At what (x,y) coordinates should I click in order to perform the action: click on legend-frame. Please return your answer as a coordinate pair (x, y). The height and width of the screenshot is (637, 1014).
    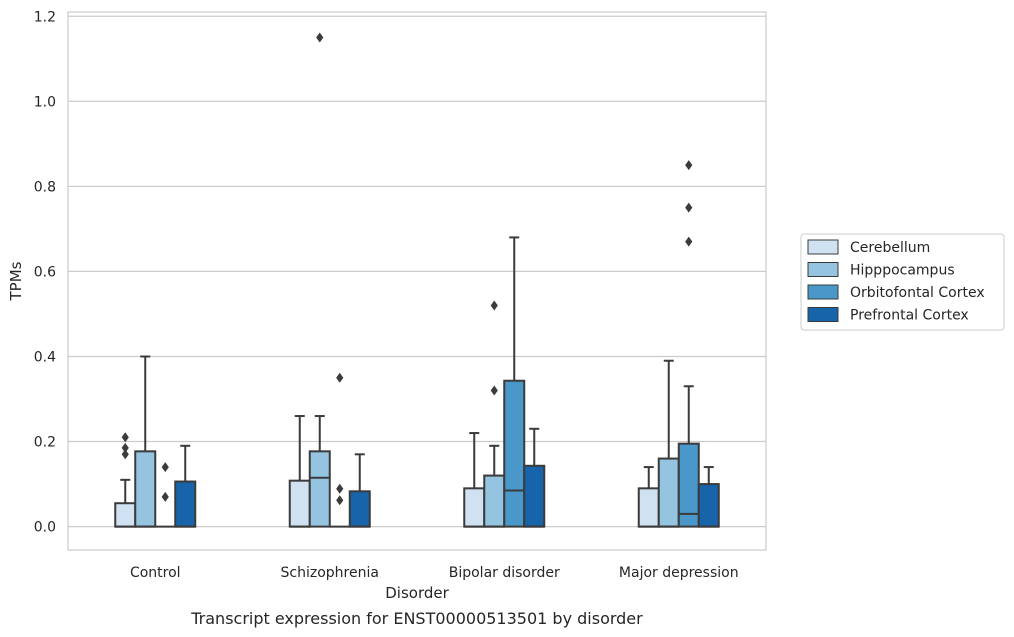
    Looking at the image, I should click on (902, 282).